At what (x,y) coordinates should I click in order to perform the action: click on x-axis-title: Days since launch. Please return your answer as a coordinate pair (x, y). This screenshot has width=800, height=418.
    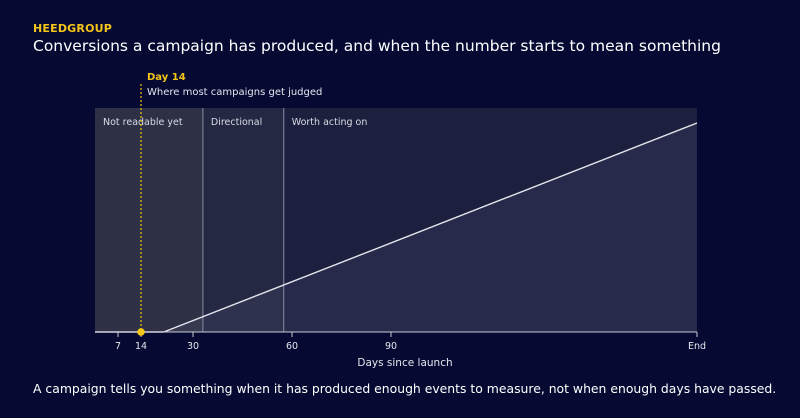
    Looking at the image, I should click on (404, 363).